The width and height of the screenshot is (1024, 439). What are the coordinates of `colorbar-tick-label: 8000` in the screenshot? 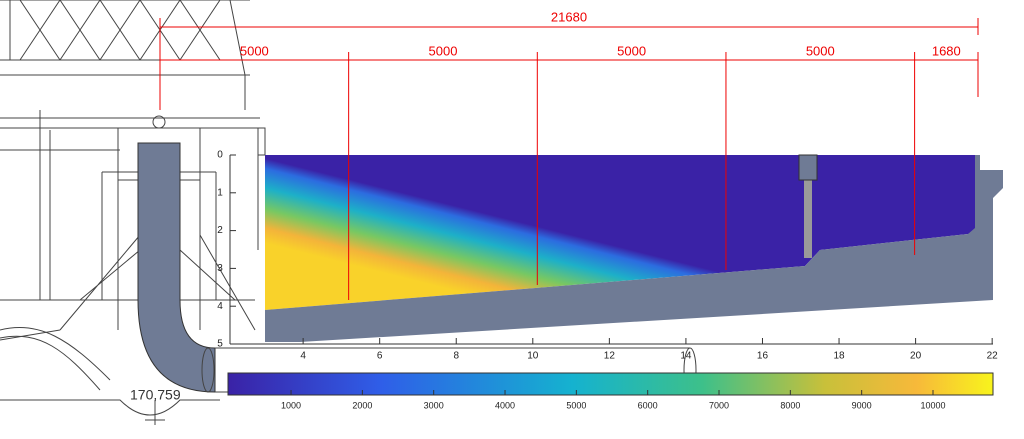 It's located at (790, 405).